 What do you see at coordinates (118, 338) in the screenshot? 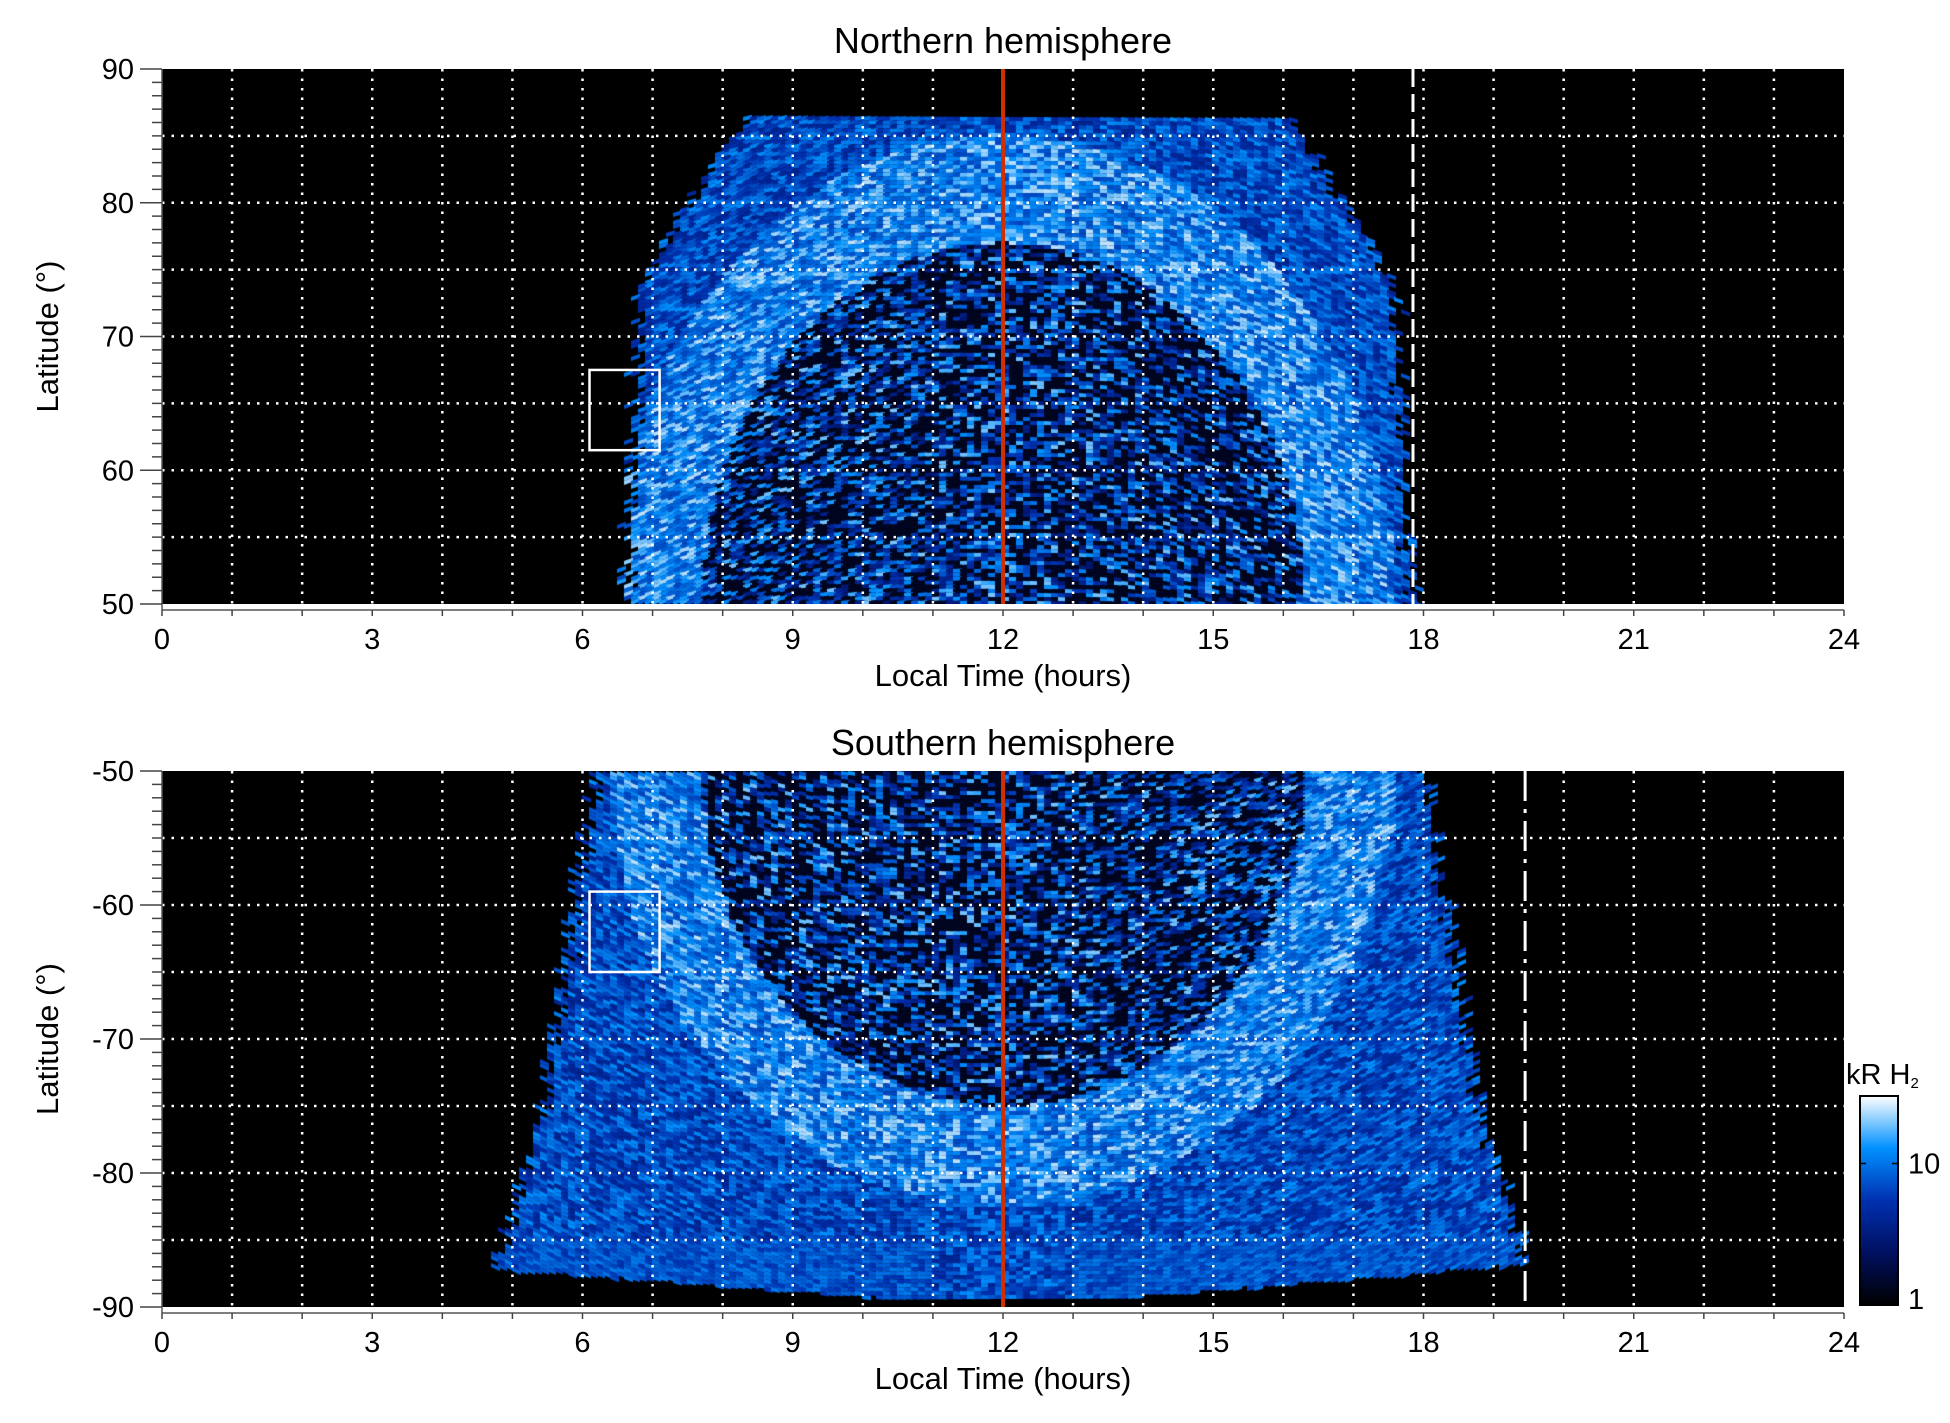
I see `y-tick-label: 70` at bounding box center [118, 338].